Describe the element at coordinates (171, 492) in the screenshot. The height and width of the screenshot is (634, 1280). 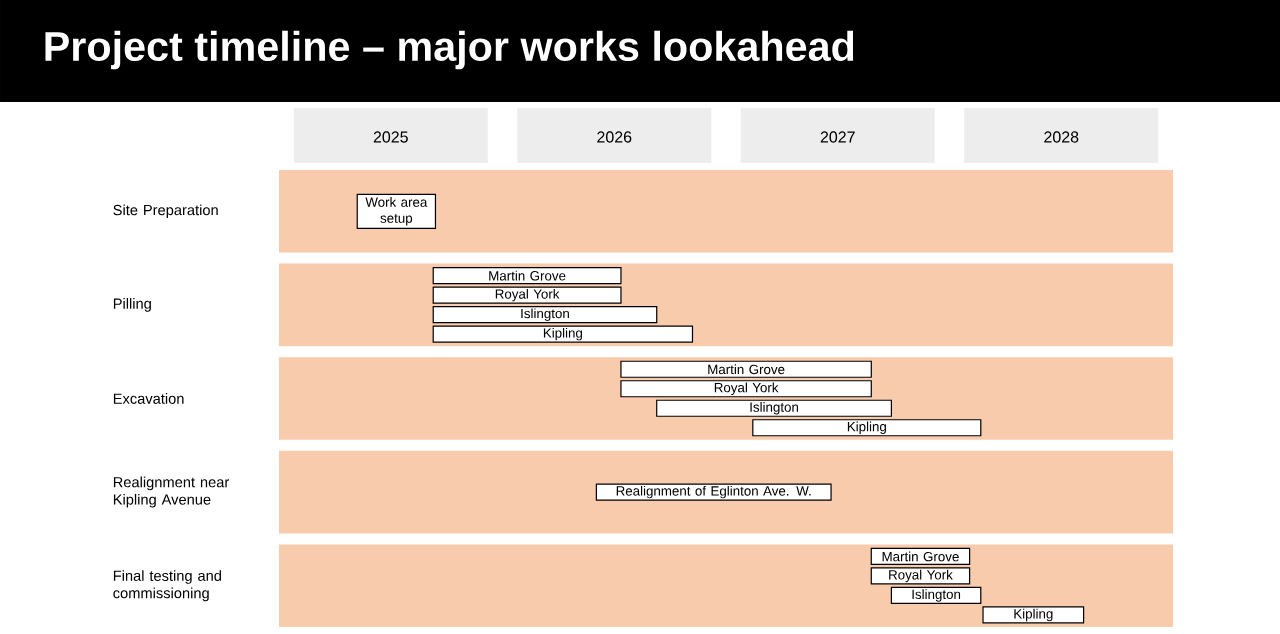
I see `y-tick-label: Realignment near Kipling Avenue` at that location.